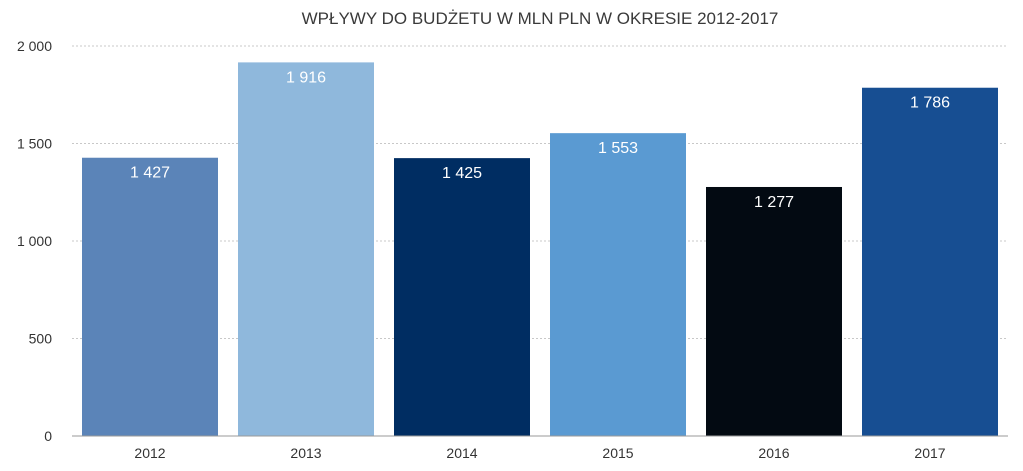 The image size is (1023, 471). Describe the element at coordinates (150, 173) in the screenshot. I see `bar-value-label: 1 427` at that location.